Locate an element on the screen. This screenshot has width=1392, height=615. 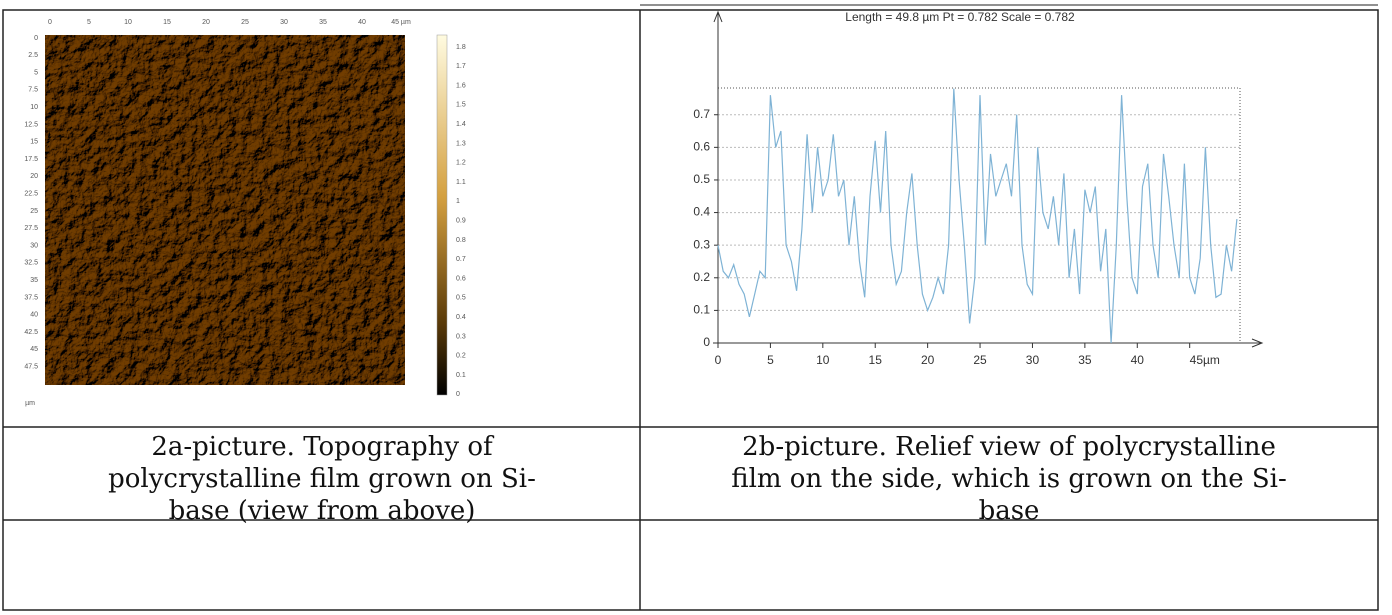
x-tick-label: 25 is located at coordinates (980, 360).